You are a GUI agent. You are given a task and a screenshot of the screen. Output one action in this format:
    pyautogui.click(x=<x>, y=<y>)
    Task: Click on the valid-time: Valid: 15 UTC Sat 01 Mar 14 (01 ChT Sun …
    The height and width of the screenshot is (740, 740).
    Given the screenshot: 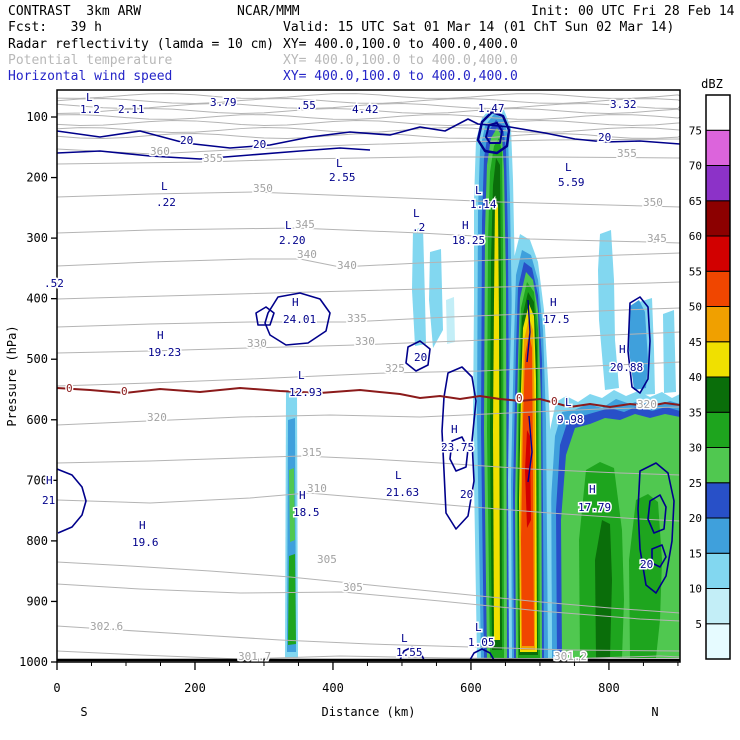 What is the action you would take?
    pyautogui.click(x=479, y=27)
    